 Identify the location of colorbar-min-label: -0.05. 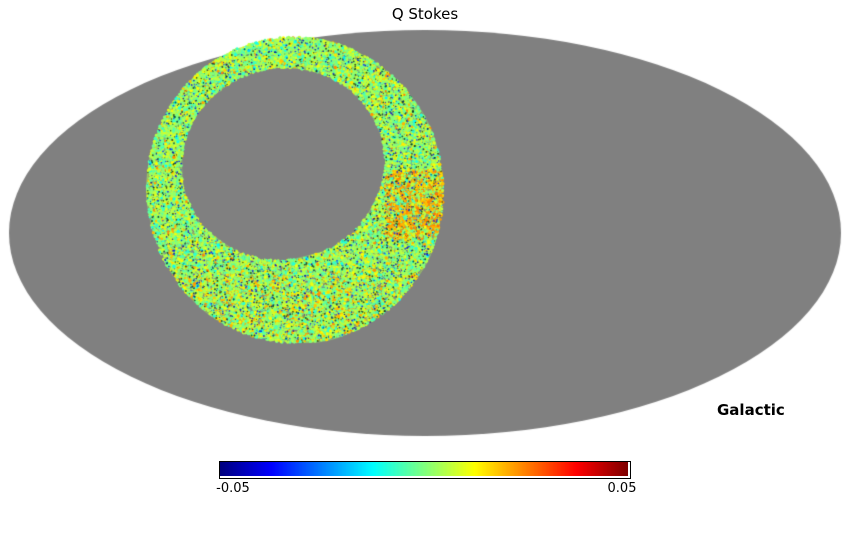
(233, 488).